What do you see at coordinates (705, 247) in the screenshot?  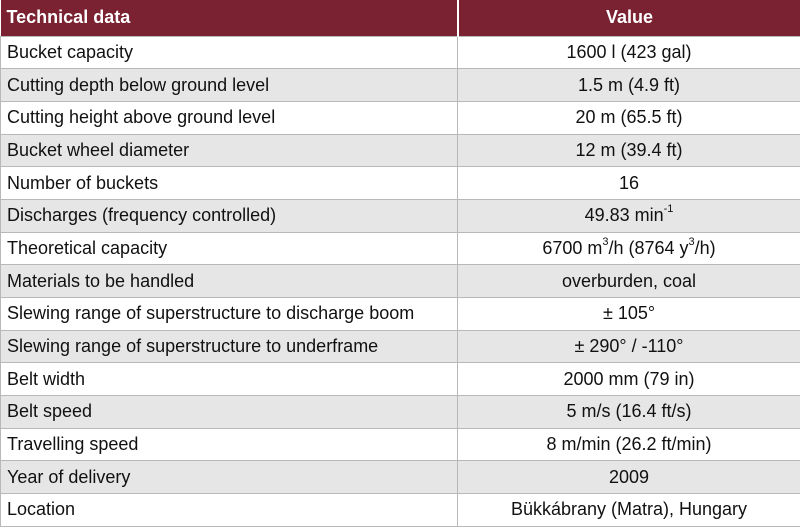 I see `value-text: /h)` at bounding box center [705, 247].